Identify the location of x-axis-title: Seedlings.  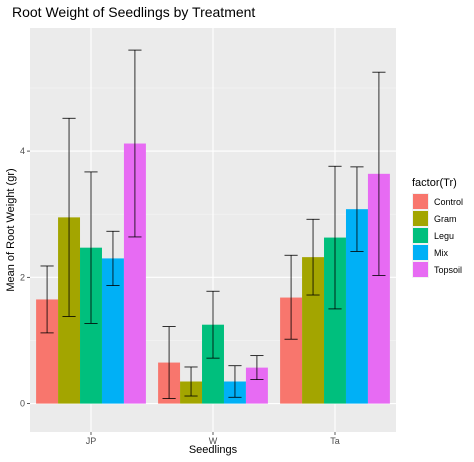
(213, 450).